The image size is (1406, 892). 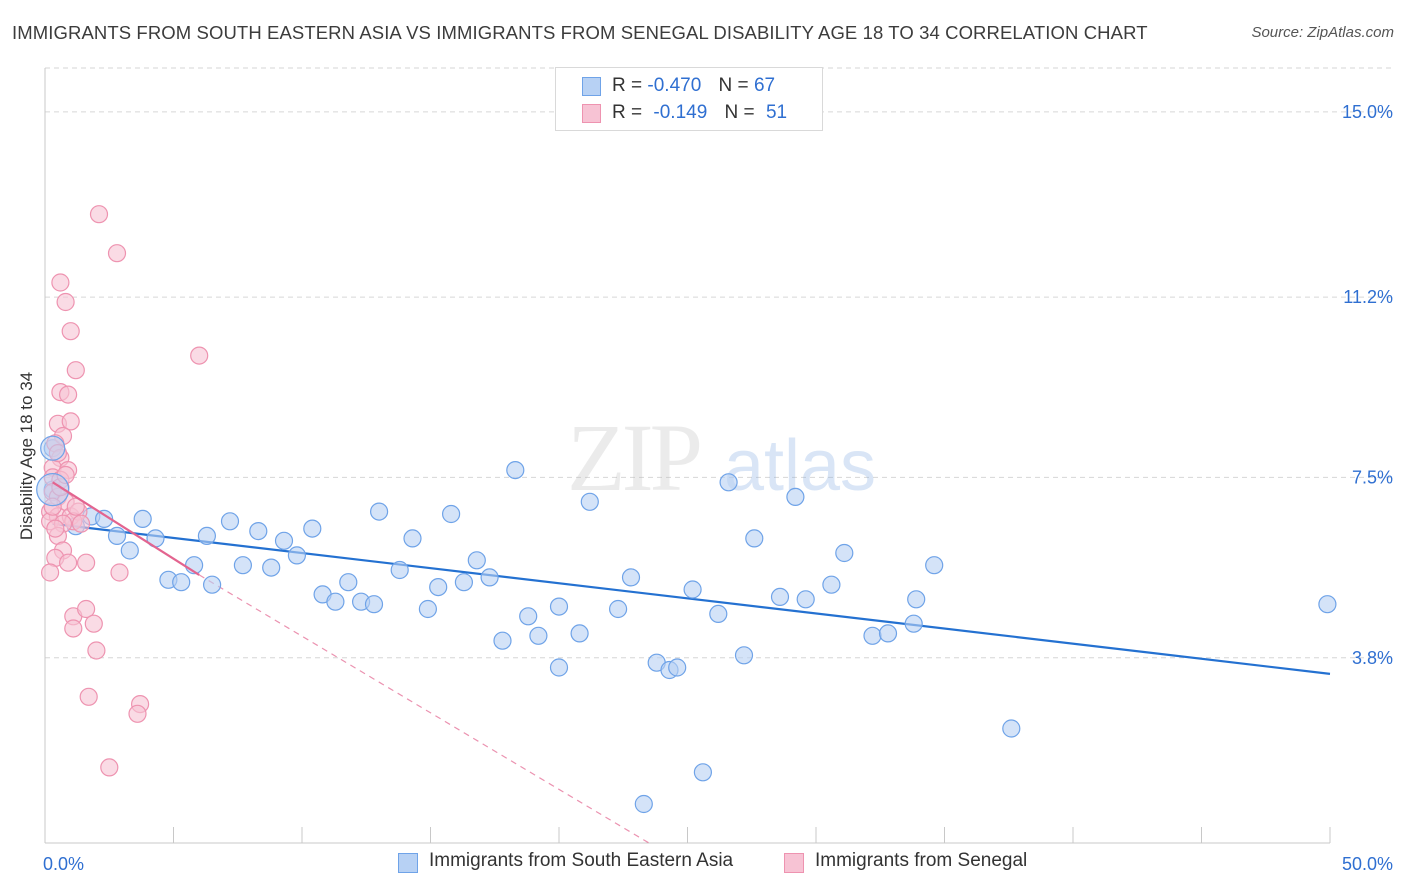 What do you see at coordinates (689, 99) in the screenshot?
I see `correlation-legend: R = -0.470 N = 67 R = -0.149 N = 51` at bounding box center [689, 99].